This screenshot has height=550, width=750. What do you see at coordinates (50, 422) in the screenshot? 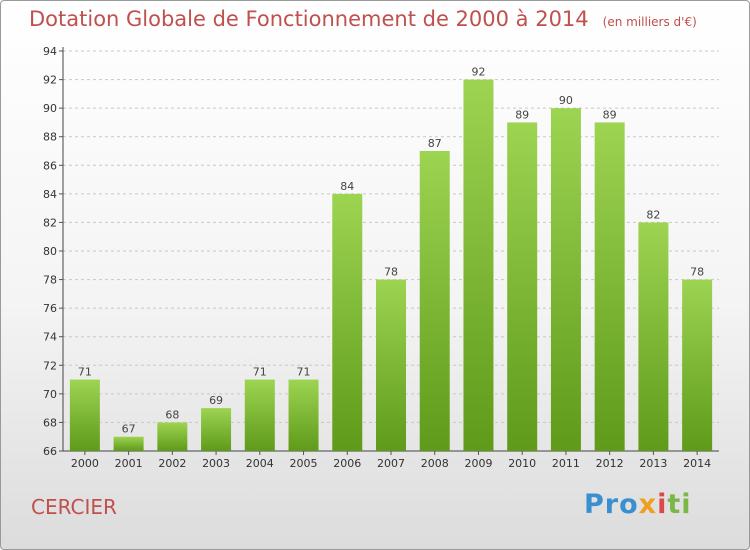
I see `y-tick-label: 68` at bounding box center [50, 422].